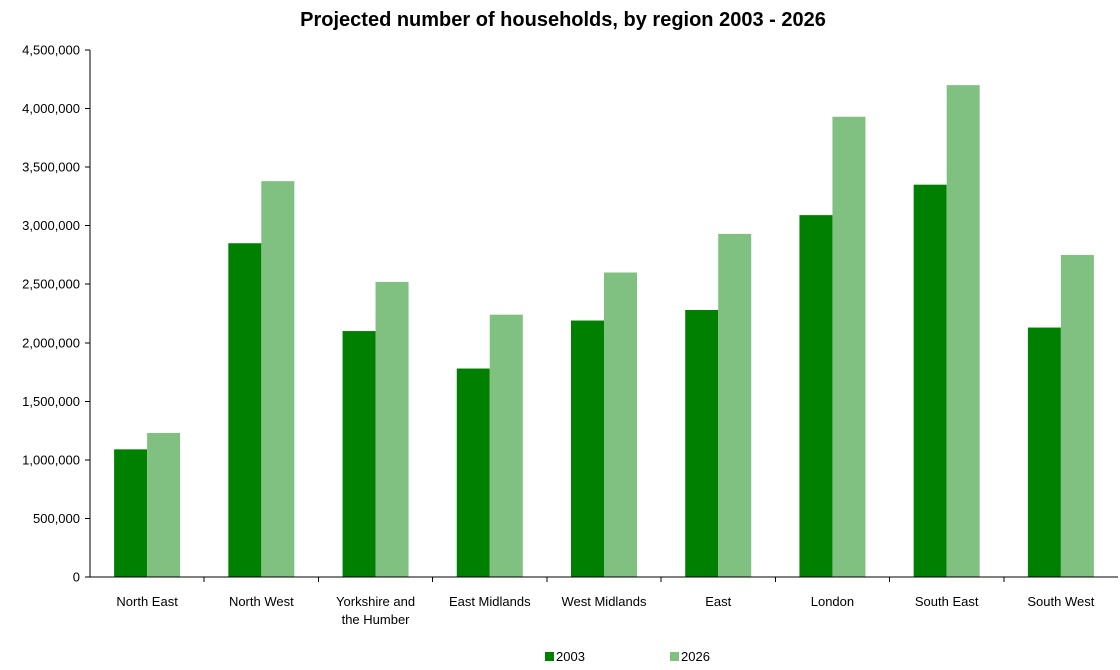 The height and width of the screenshot is (670, 1120). I want to click on x-tick-label: Yorkshire and the Humber, so click(375, 610).